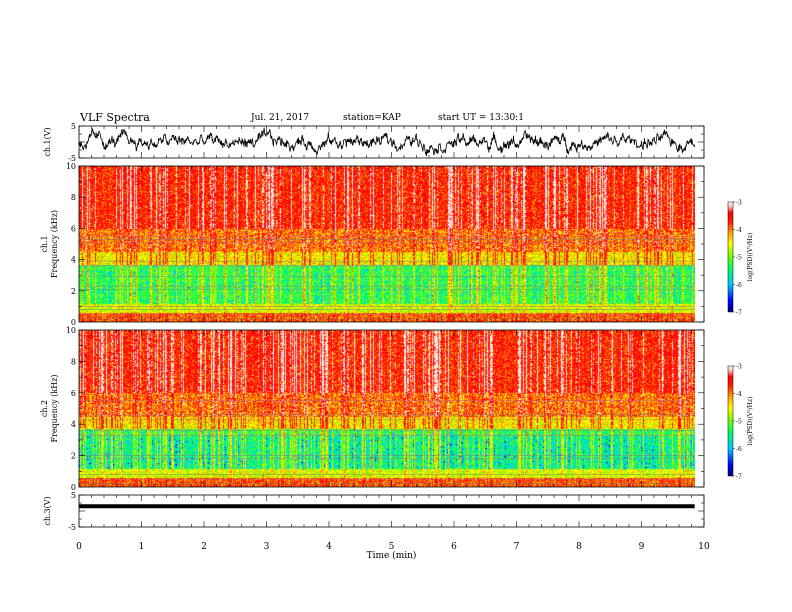 Image resolution: width=792 pixels, height=612 pixels. Describe the element at coordinates (642, 547) in the screenshot. I see `x-tick-label: 9` at that location.